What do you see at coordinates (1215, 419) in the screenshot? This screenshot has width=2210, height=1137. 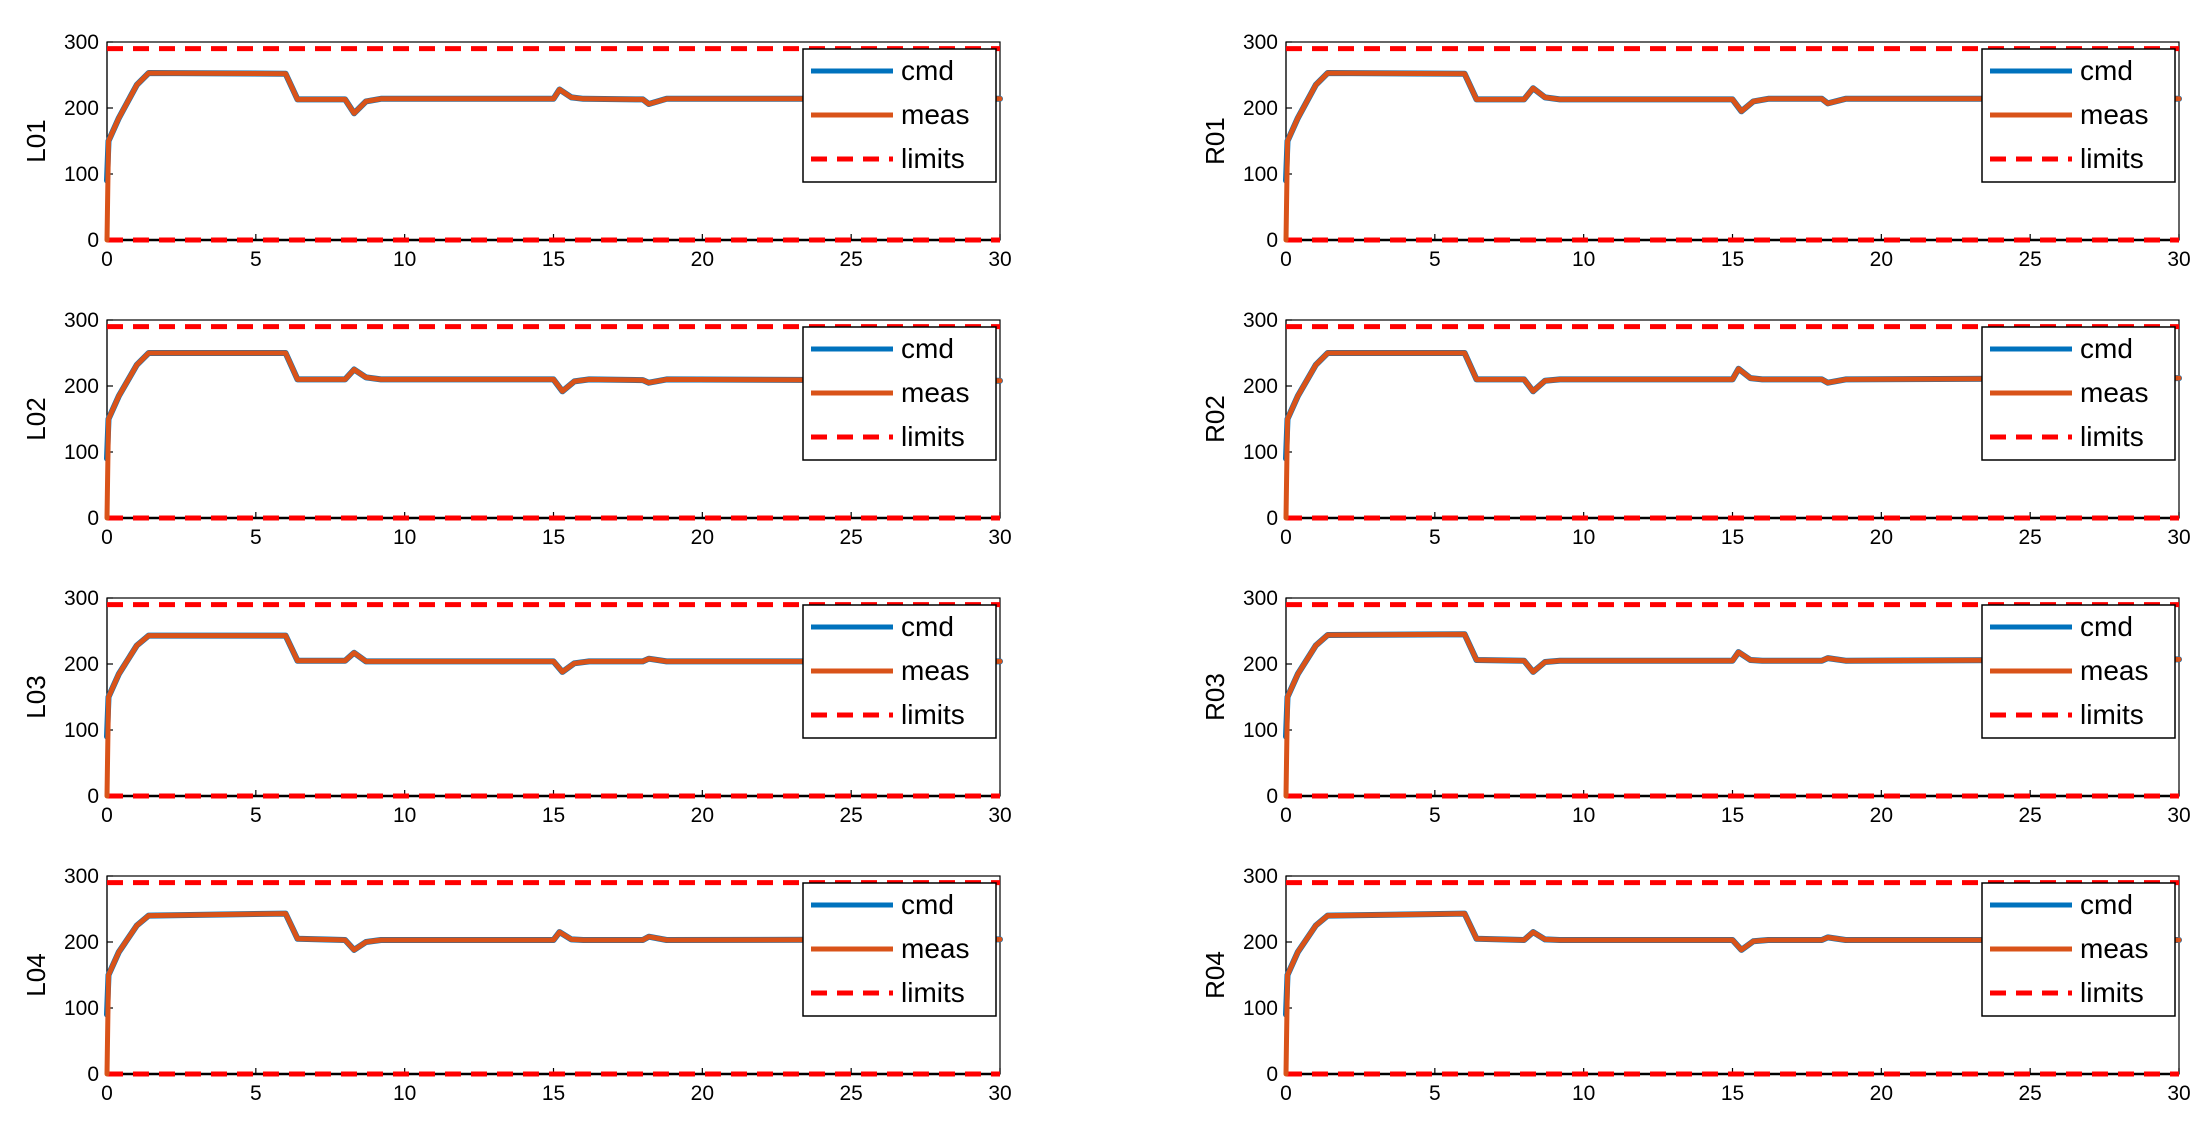 I see `y-axis-label: R02` at bounding box center [1215, 419].